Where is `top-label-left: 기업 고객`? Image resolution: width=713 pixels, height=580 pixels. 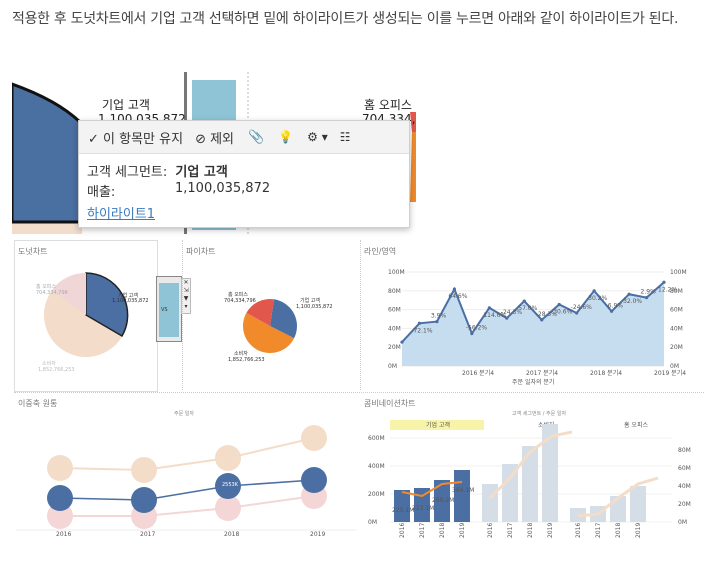 top-label-left: 기업 고객 is located at coordinates (126, 105).